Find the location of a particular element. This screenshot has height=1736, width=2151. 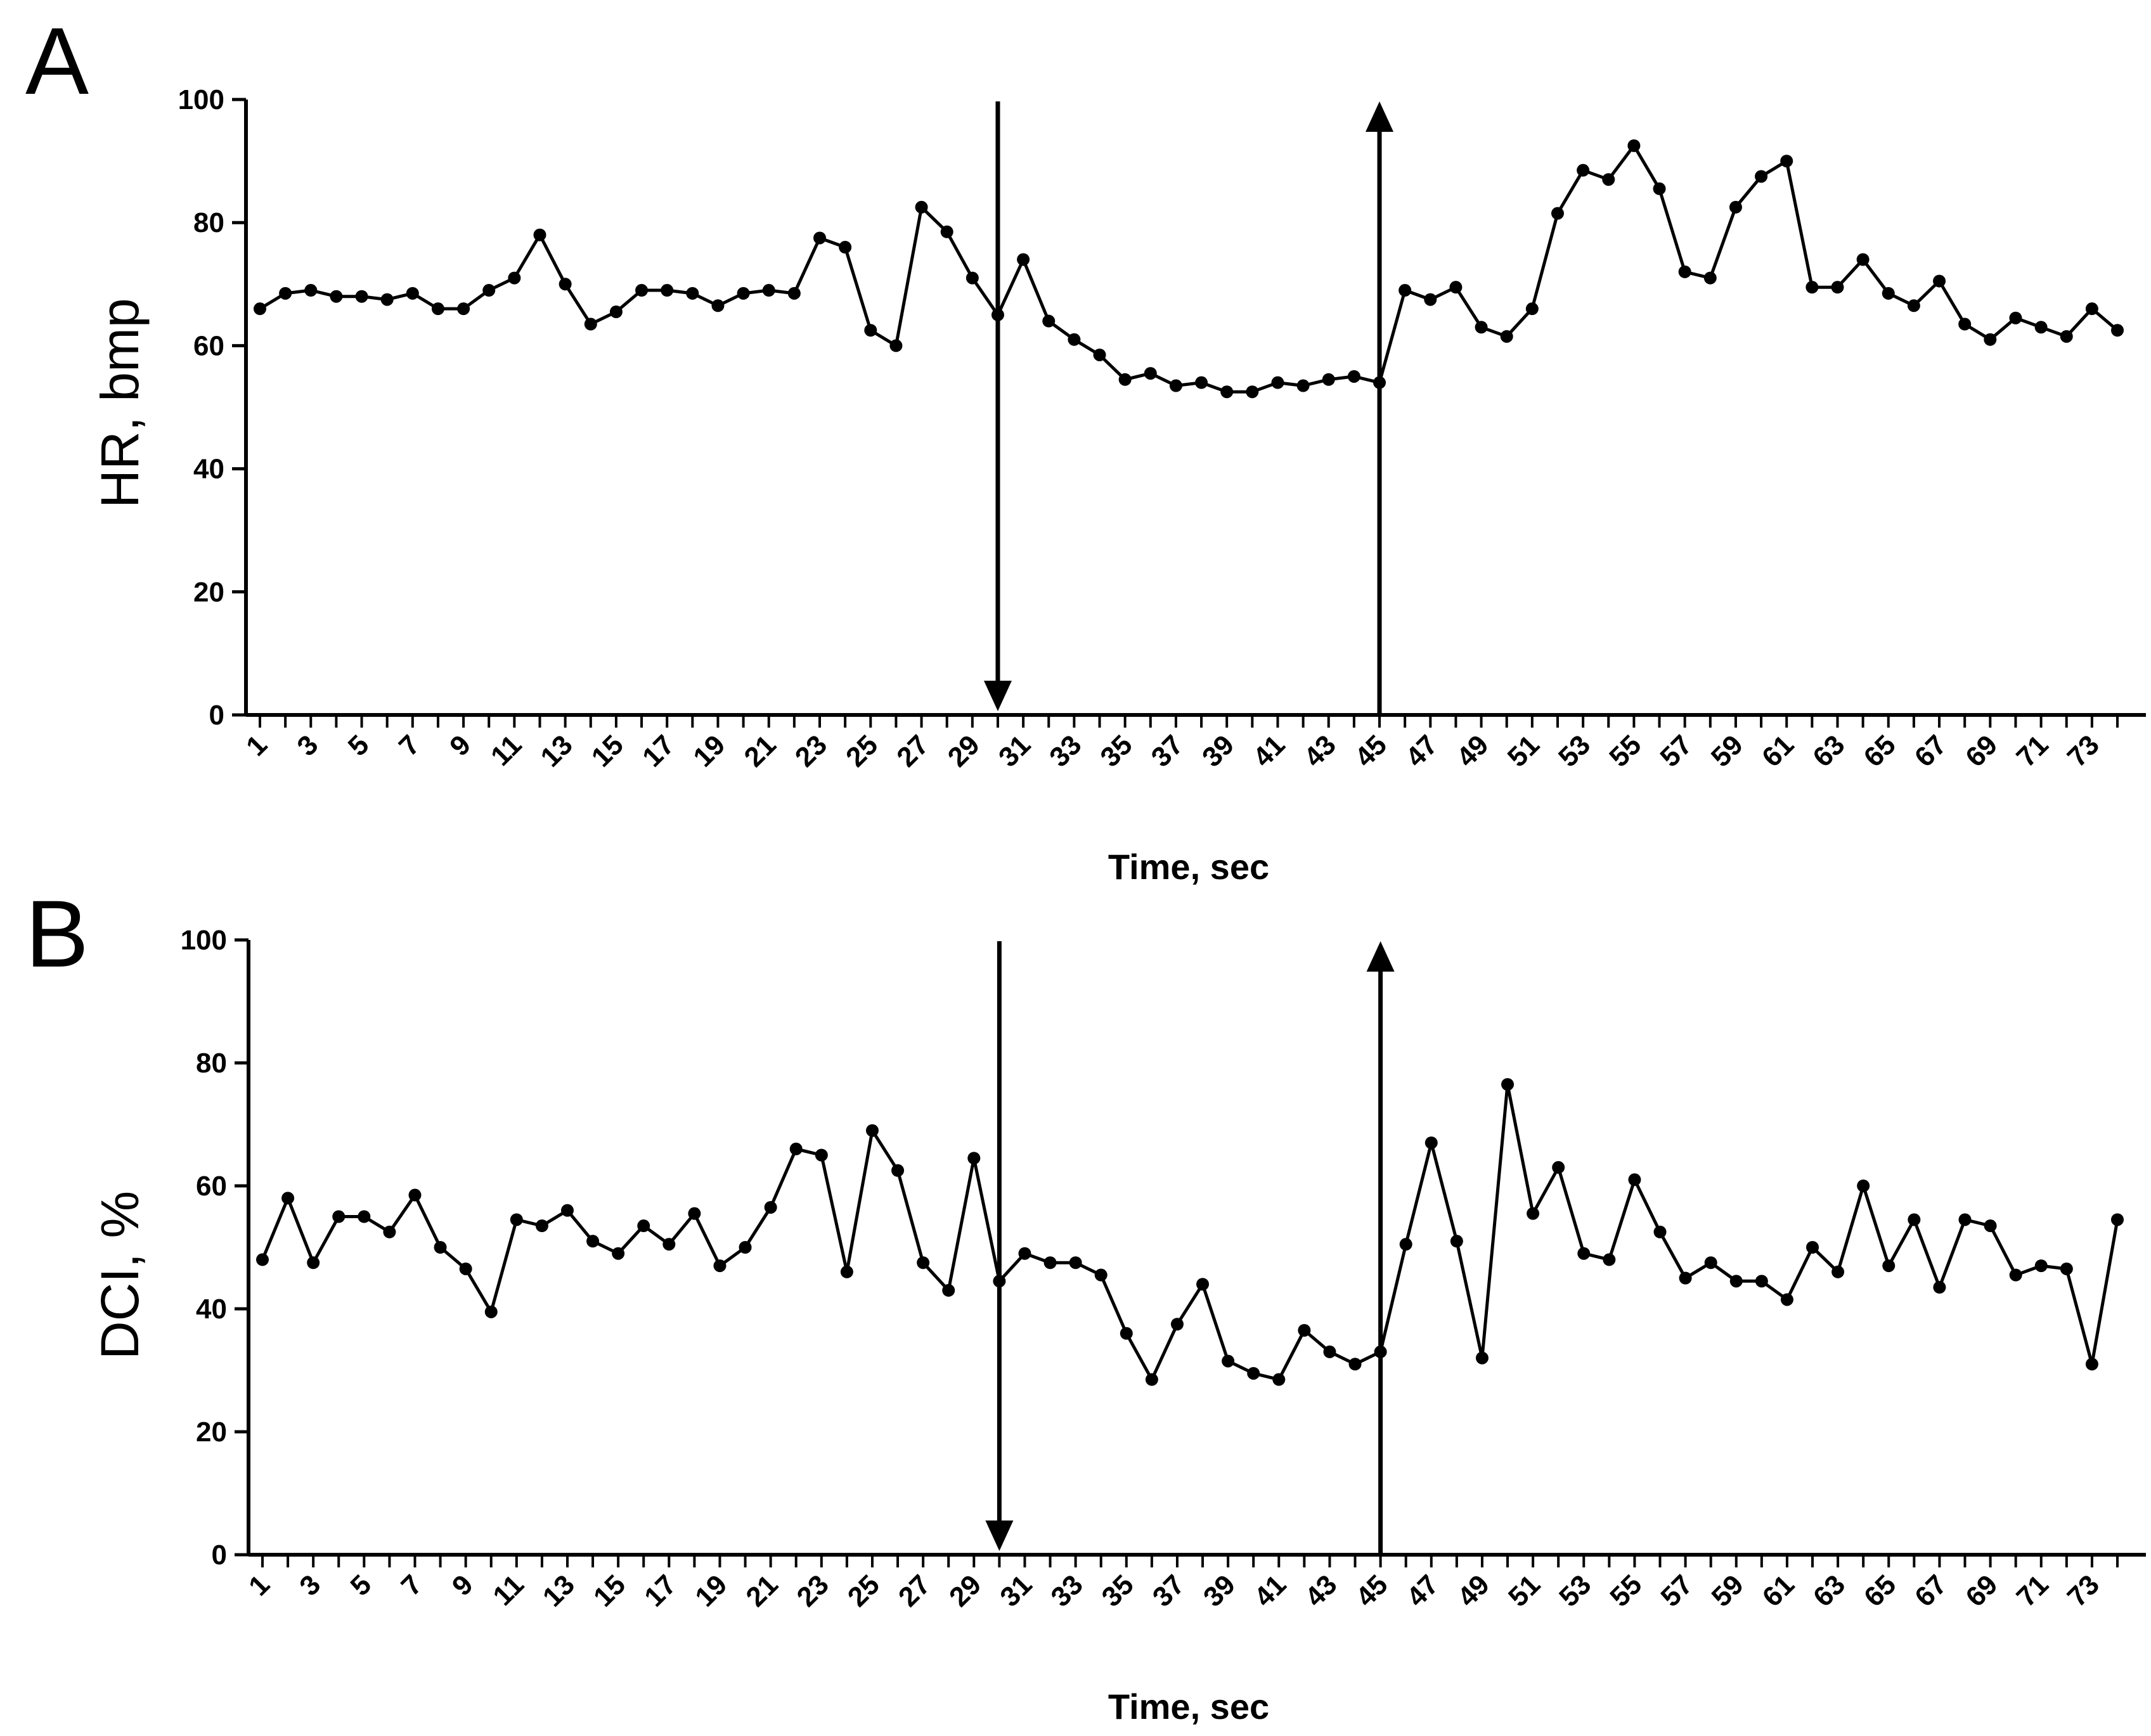

x-tick-label: 7 is located at coordinates (413, 1585).